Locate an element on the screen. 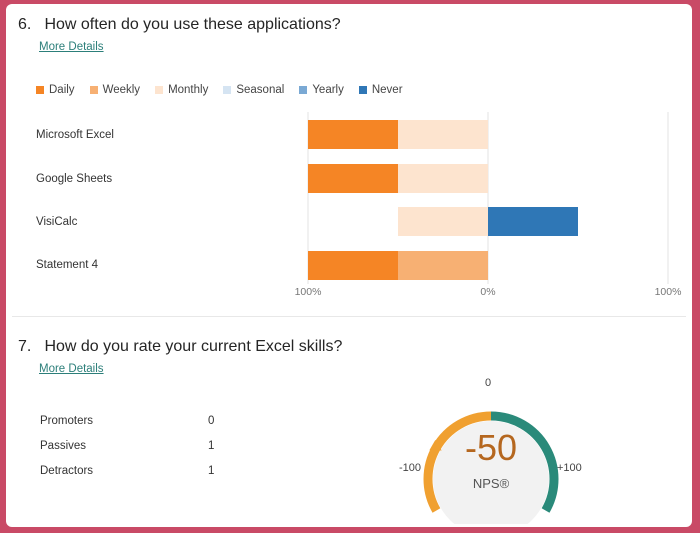 The width and height of the screenshot is (700, 533). legend-item-seasonal: Seasonal is located at coordinates (253, 90).